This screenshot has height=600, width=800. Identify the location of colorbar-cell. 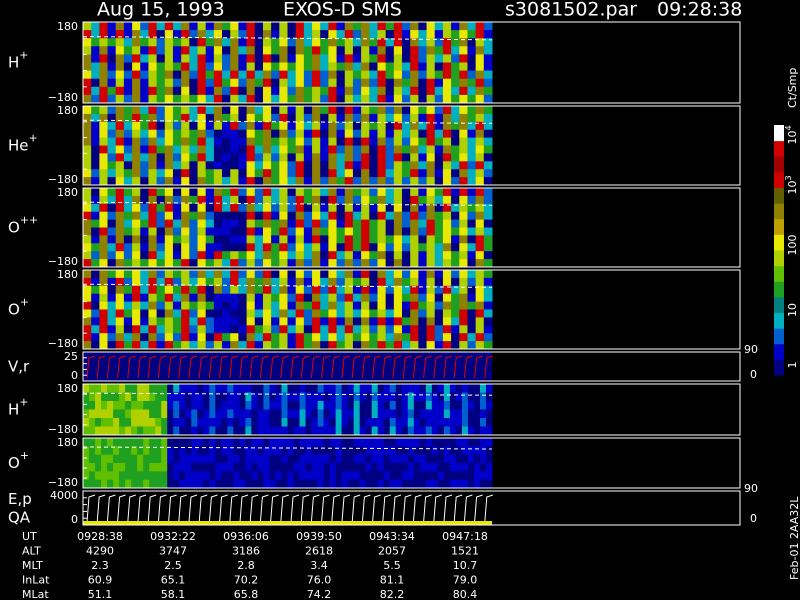
(779, 304).